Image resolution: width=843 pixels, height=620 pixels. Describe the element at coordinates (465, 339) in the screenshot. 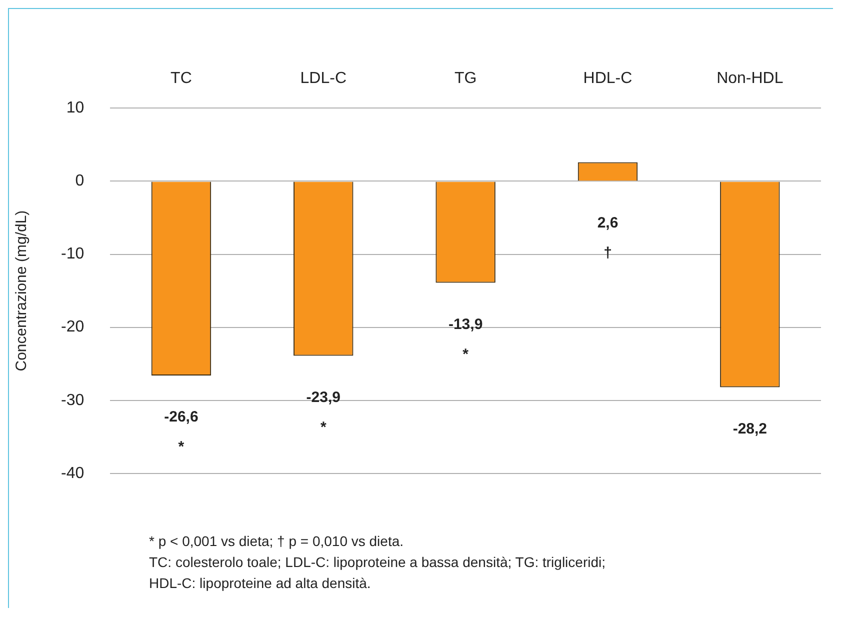

I see `data-label: -13,9 *` at that location.